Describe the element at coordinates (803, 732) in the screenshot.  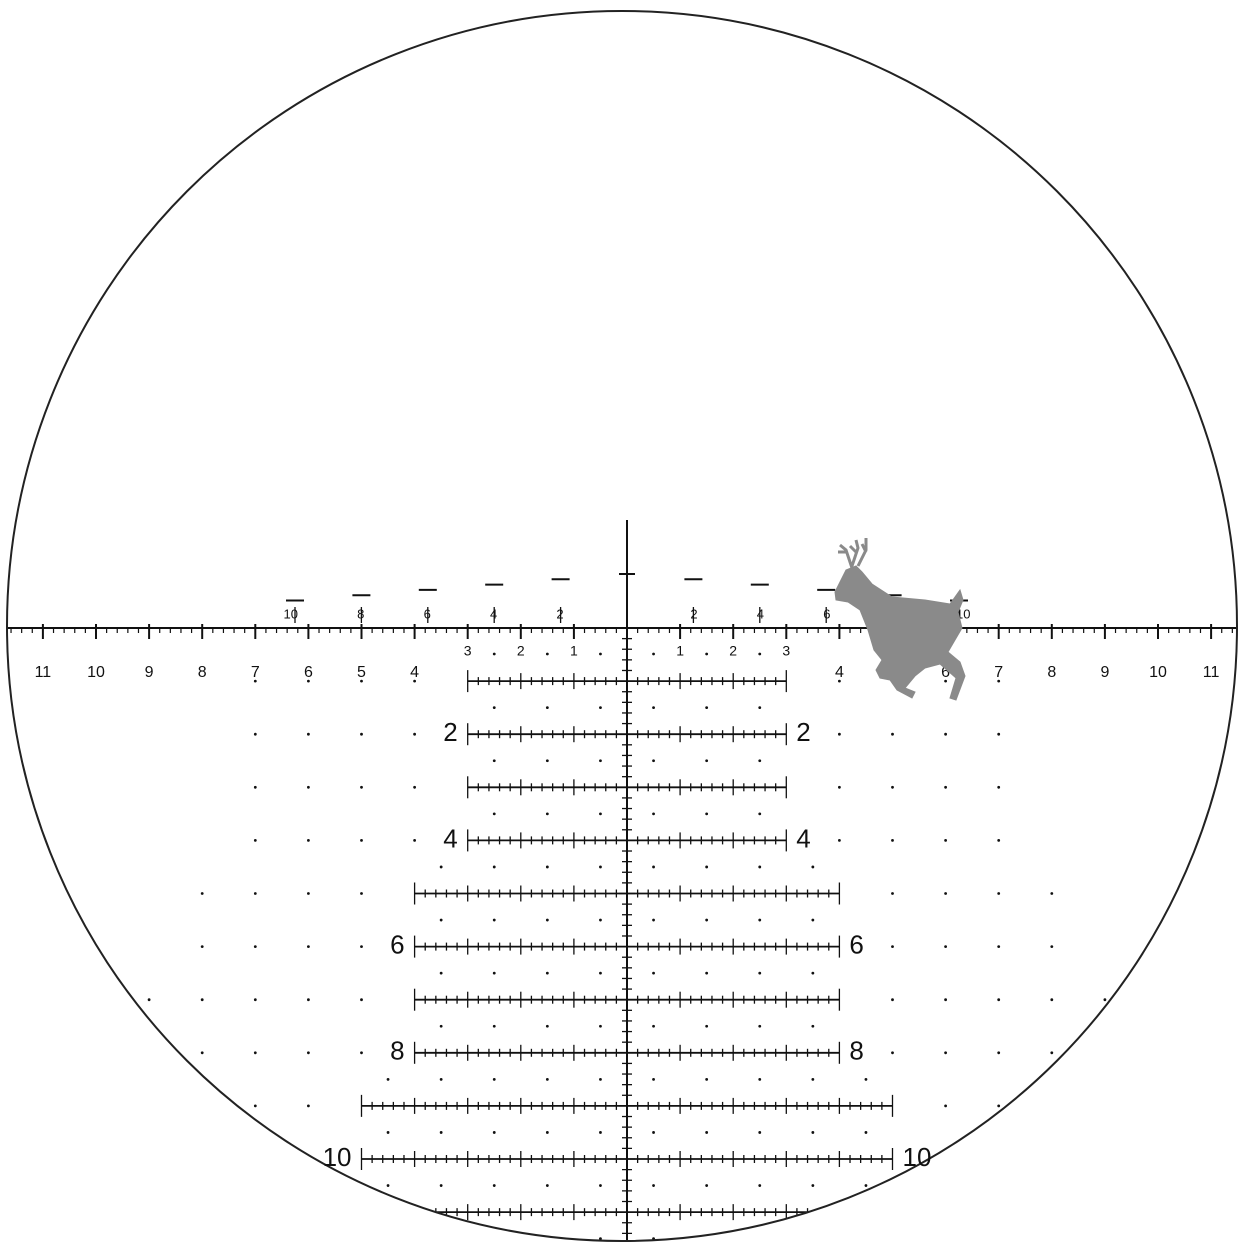
I see `row-label: 2` at that location.